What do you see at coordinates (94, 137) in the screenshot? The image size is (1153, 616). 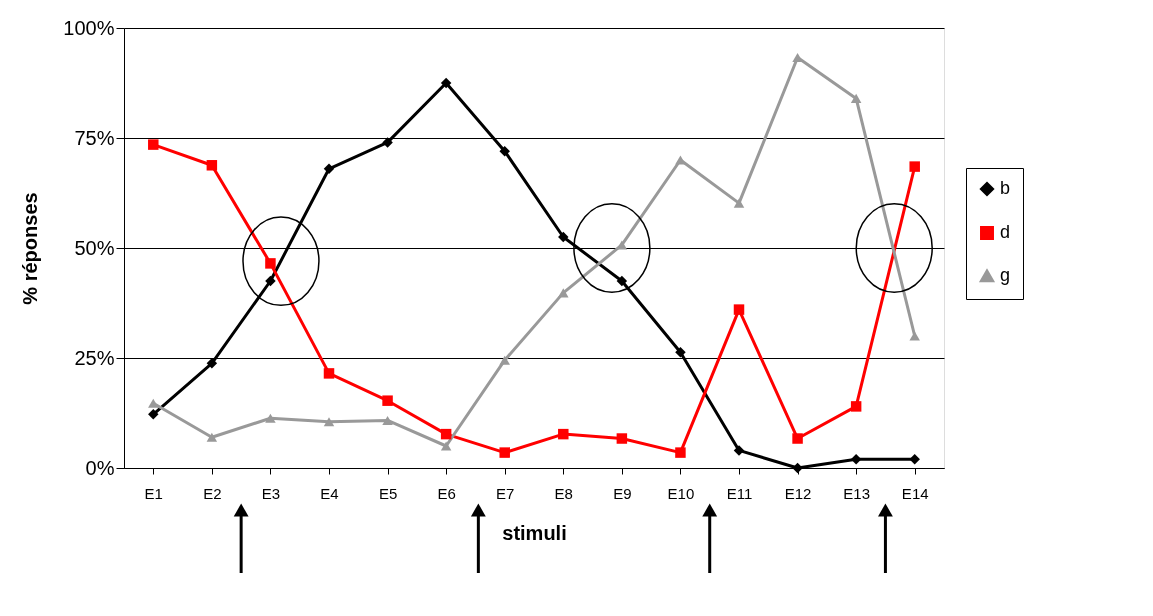 I see `y-tick-label: 75%` at bounding box center [94, 137].